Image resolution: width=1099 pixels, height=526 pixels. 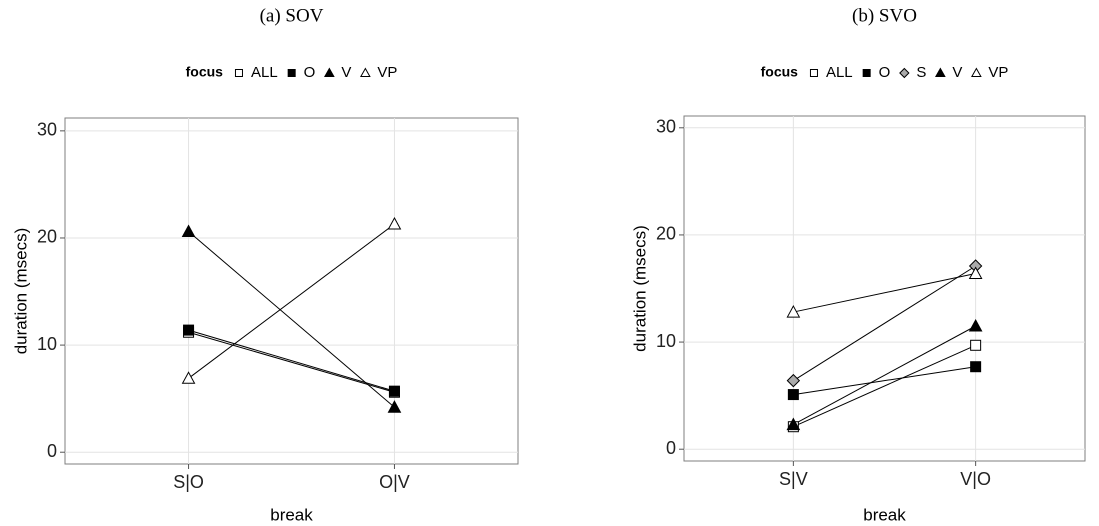 What do you see at coordinates (793, 479) in the screenshot?
I see `x-tick-label: S|V` at bounding box center [793, 479].